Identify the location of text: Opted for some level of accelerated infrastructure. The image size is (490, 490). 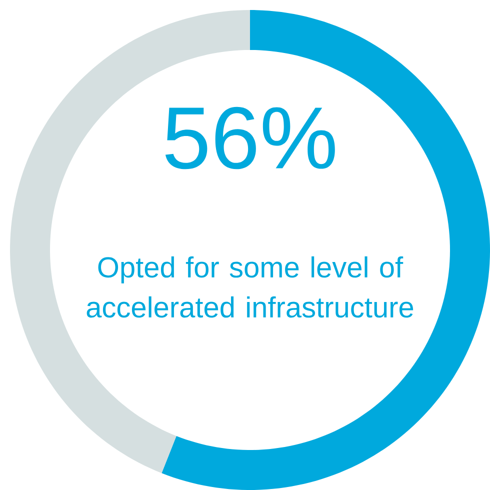
(250, 287).